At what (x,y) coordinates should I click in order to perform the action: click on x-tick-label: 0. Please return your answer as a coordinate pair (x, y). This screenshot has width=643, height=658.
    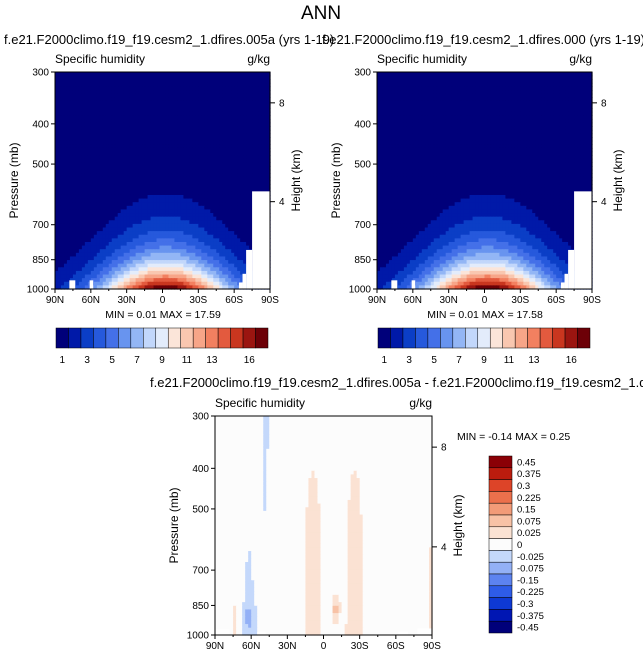
    Looking at the image, I should click on (163, 300).